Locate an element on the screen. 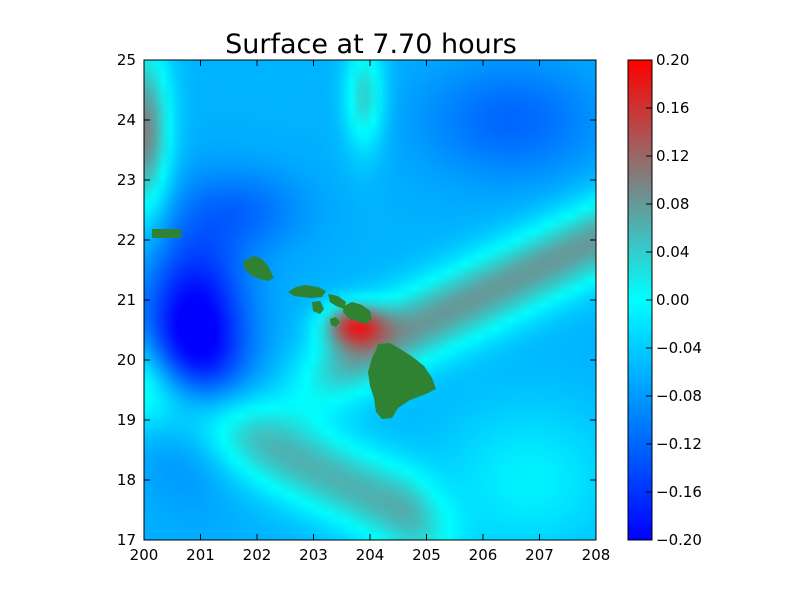 The height and width of the screenshot is (600, 800). y-tick-label: 17 is located at coordinates (126, 540).